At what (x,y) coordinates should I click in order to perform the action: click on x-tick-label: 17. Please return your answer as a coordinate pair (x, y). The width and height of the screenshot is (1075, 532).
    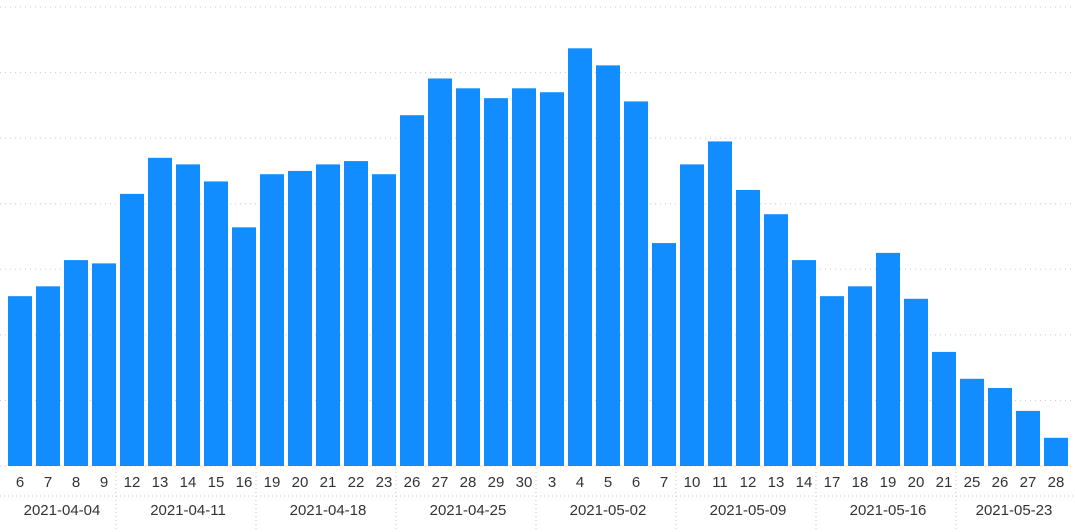
    Looking at the image, I should click on (832, 482).